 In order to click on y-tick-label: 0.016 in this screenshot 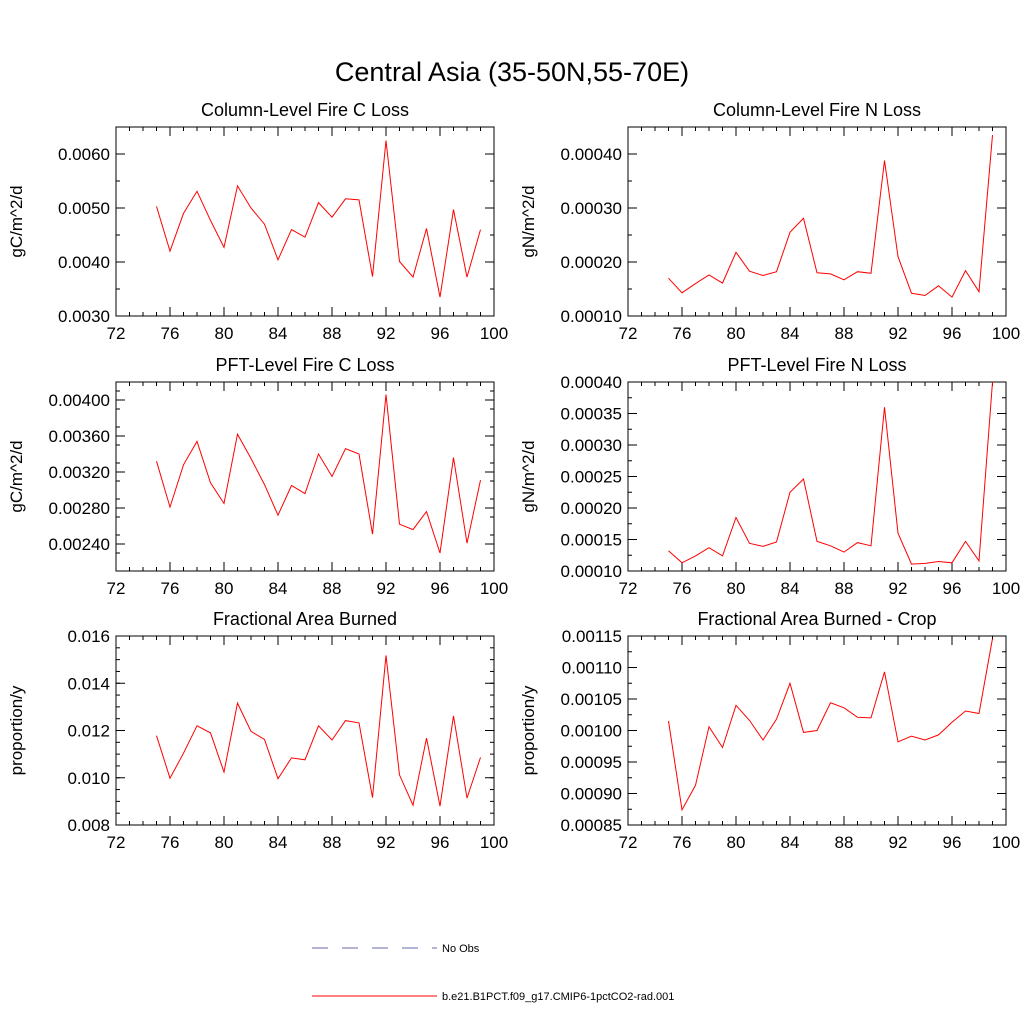, I will do `click(88, 636)`.